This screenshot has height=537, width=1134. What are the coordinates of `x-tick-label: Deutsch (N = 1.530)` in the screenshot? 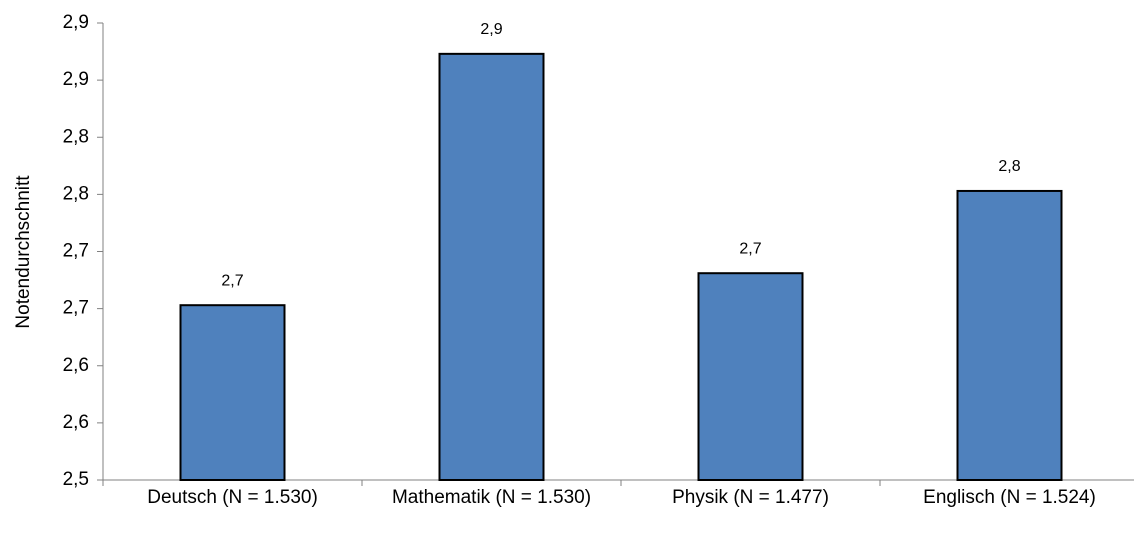 It's located at (232, 497).